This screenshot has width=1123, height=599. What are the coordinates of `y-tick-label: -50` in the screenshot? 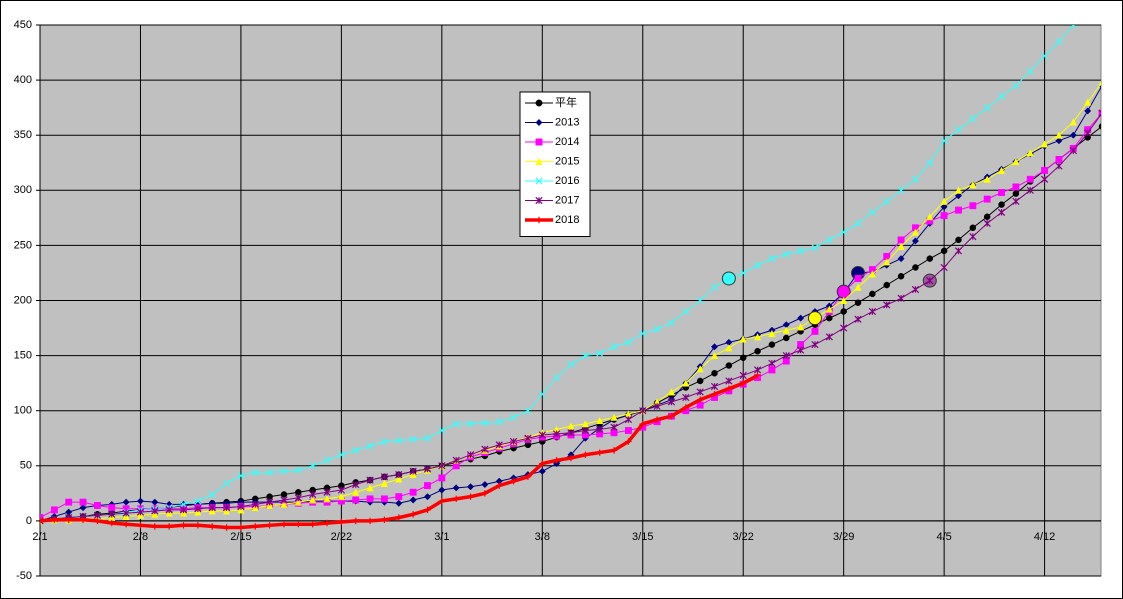 It's located at (24, 576).